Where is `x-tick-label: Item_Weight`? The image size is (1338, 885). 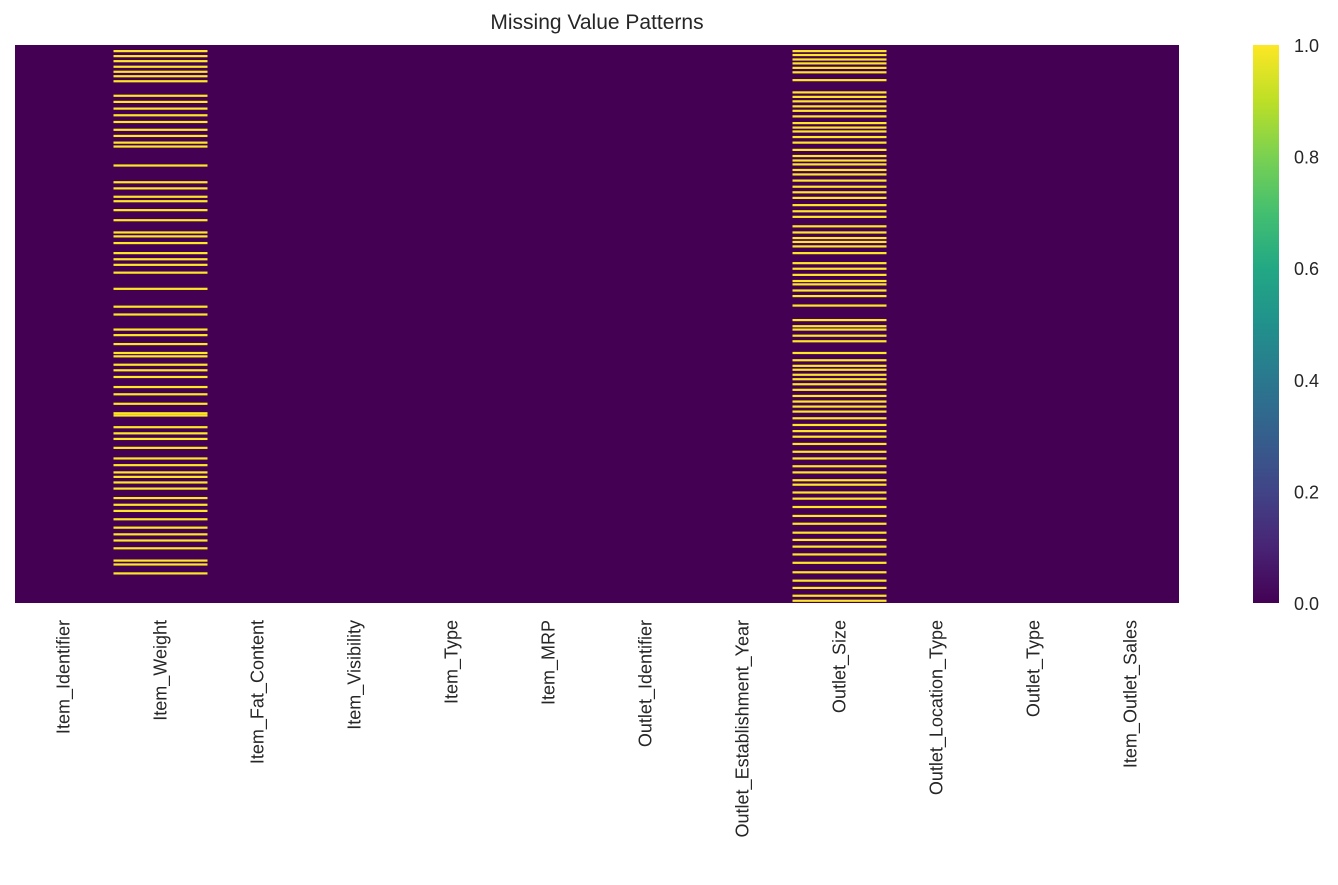 x-tick-label: Item_Weight is located at coordinates (161, 670).